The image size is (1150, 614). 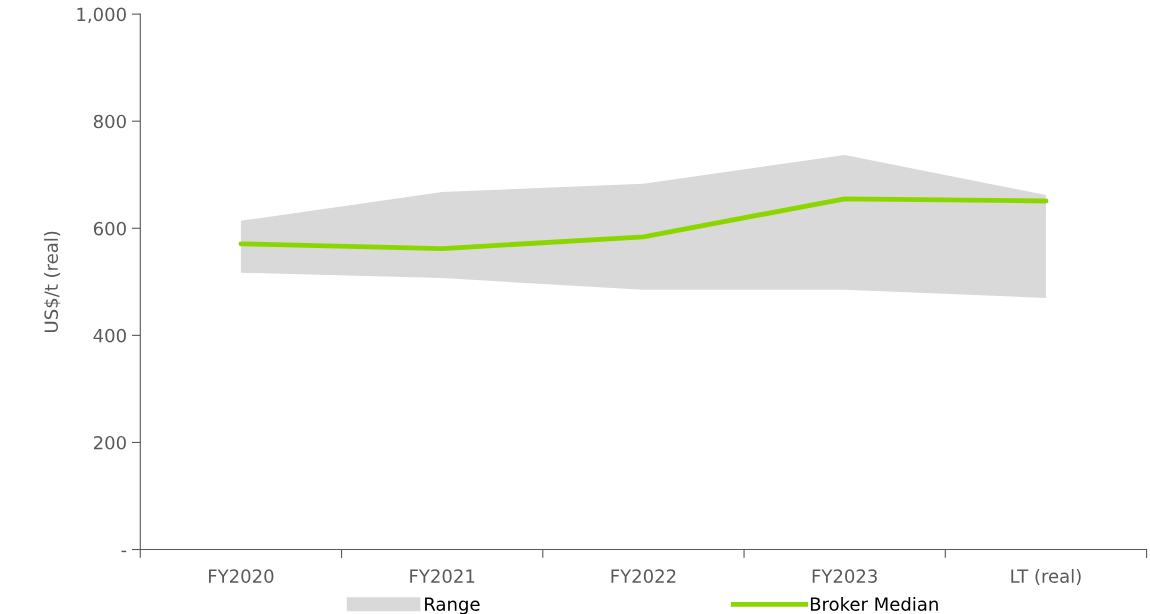 I want to click on x-tick-label: FY2023, so click(x=844, y=576).